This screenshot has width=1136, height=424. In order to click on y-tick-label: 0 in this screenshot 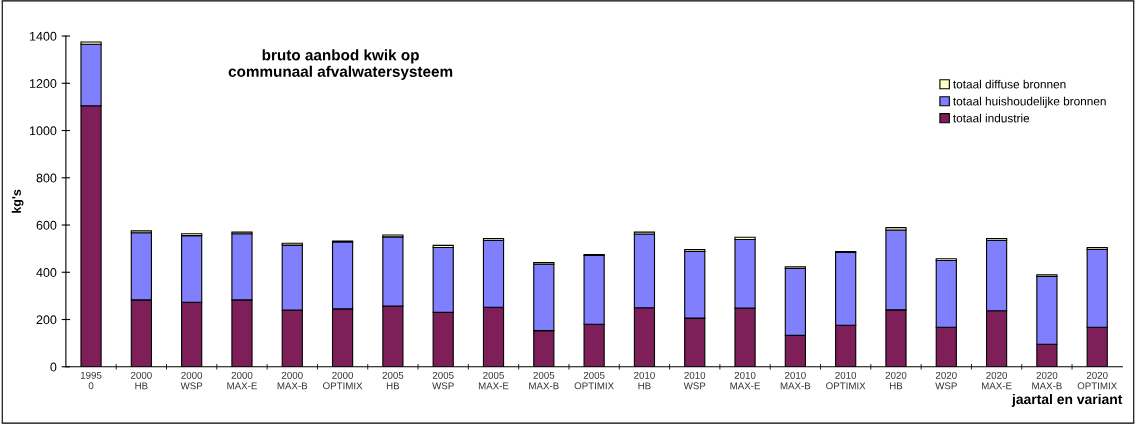, I will do `click(53, 367)`.